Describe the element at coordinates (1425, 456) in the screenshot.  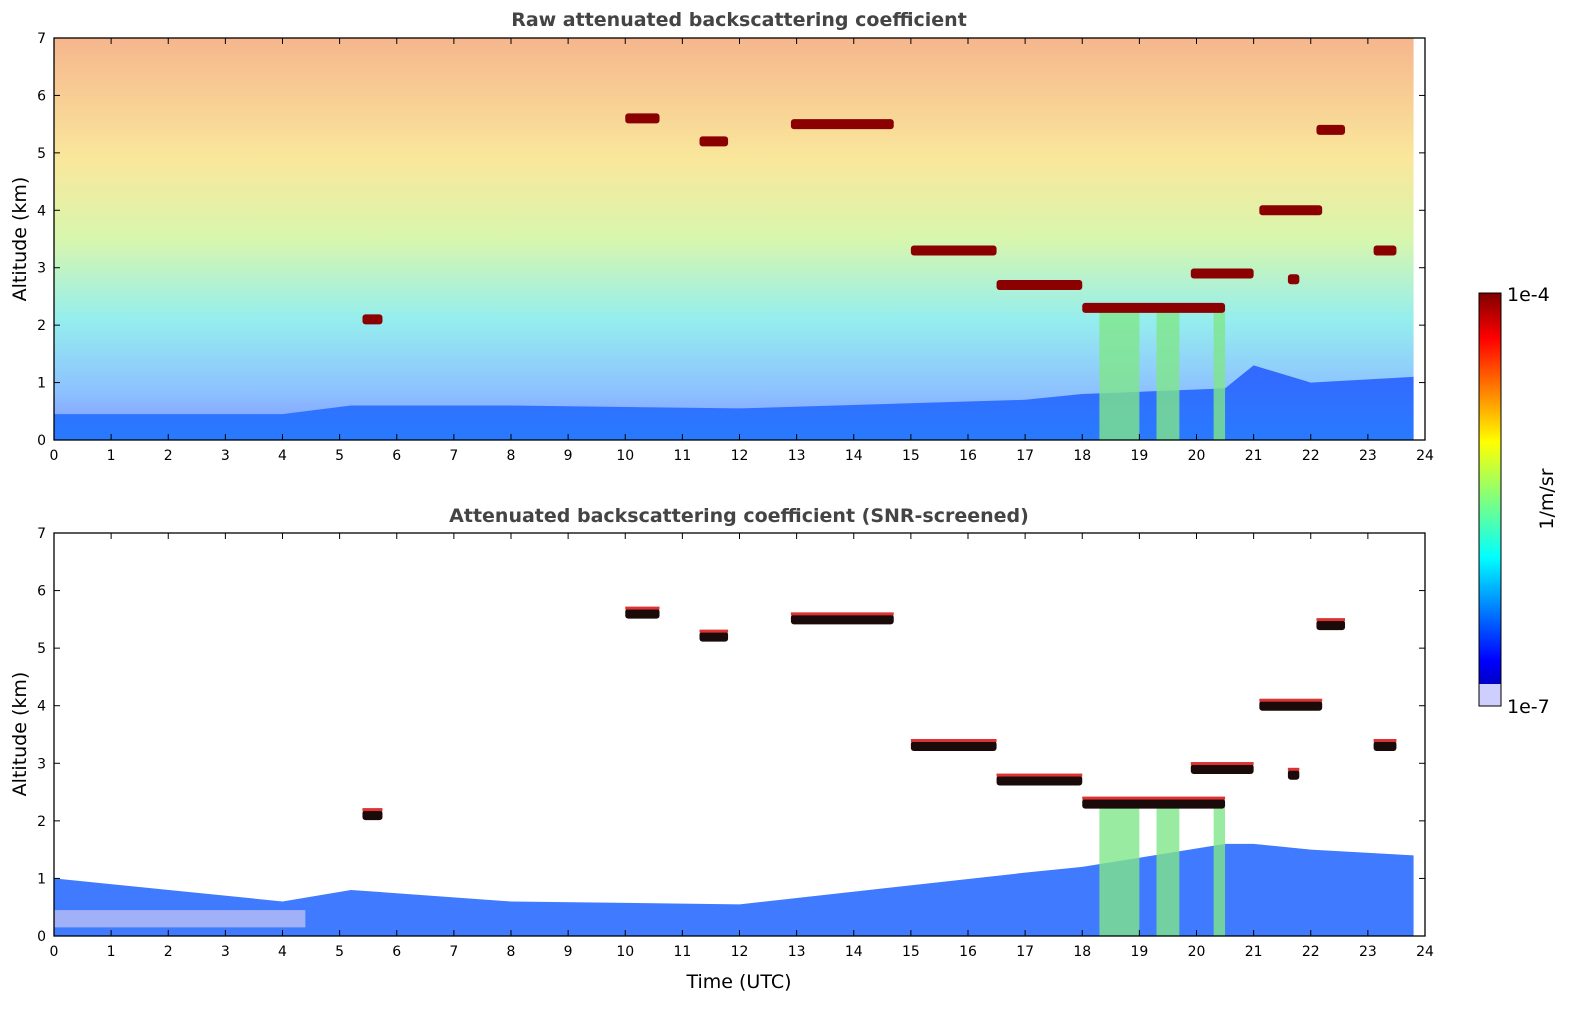
I see `p0-xtick-label-24: 24` at that location.